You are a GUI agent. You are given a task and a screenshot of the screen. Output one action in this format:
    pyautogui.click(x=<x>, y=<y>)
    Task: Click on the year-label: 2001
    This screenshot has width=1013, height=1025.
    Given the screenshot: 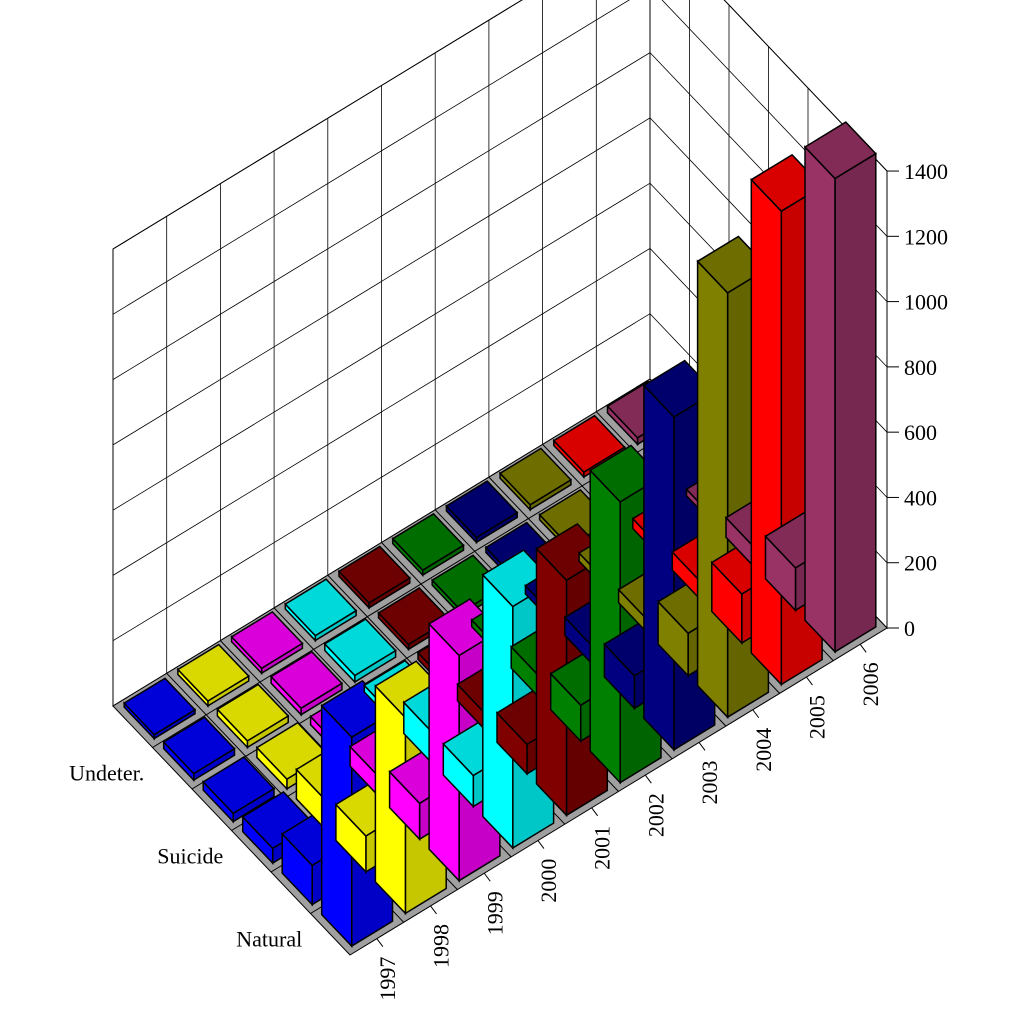 What is the action you would take?
    pyautogui.click(x=602, y=848)
    